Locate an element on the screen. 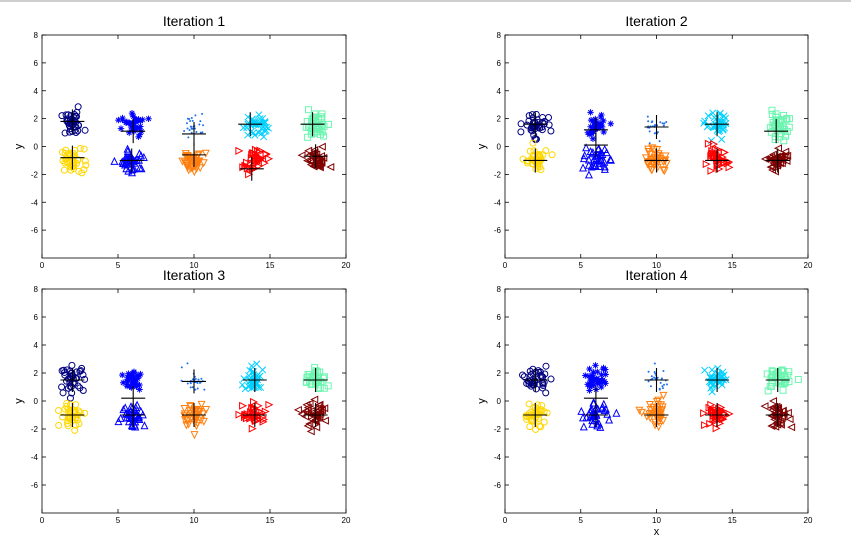 The image size is (851, 543). x-tick-label: 20 is located at coordinates (808, 520).